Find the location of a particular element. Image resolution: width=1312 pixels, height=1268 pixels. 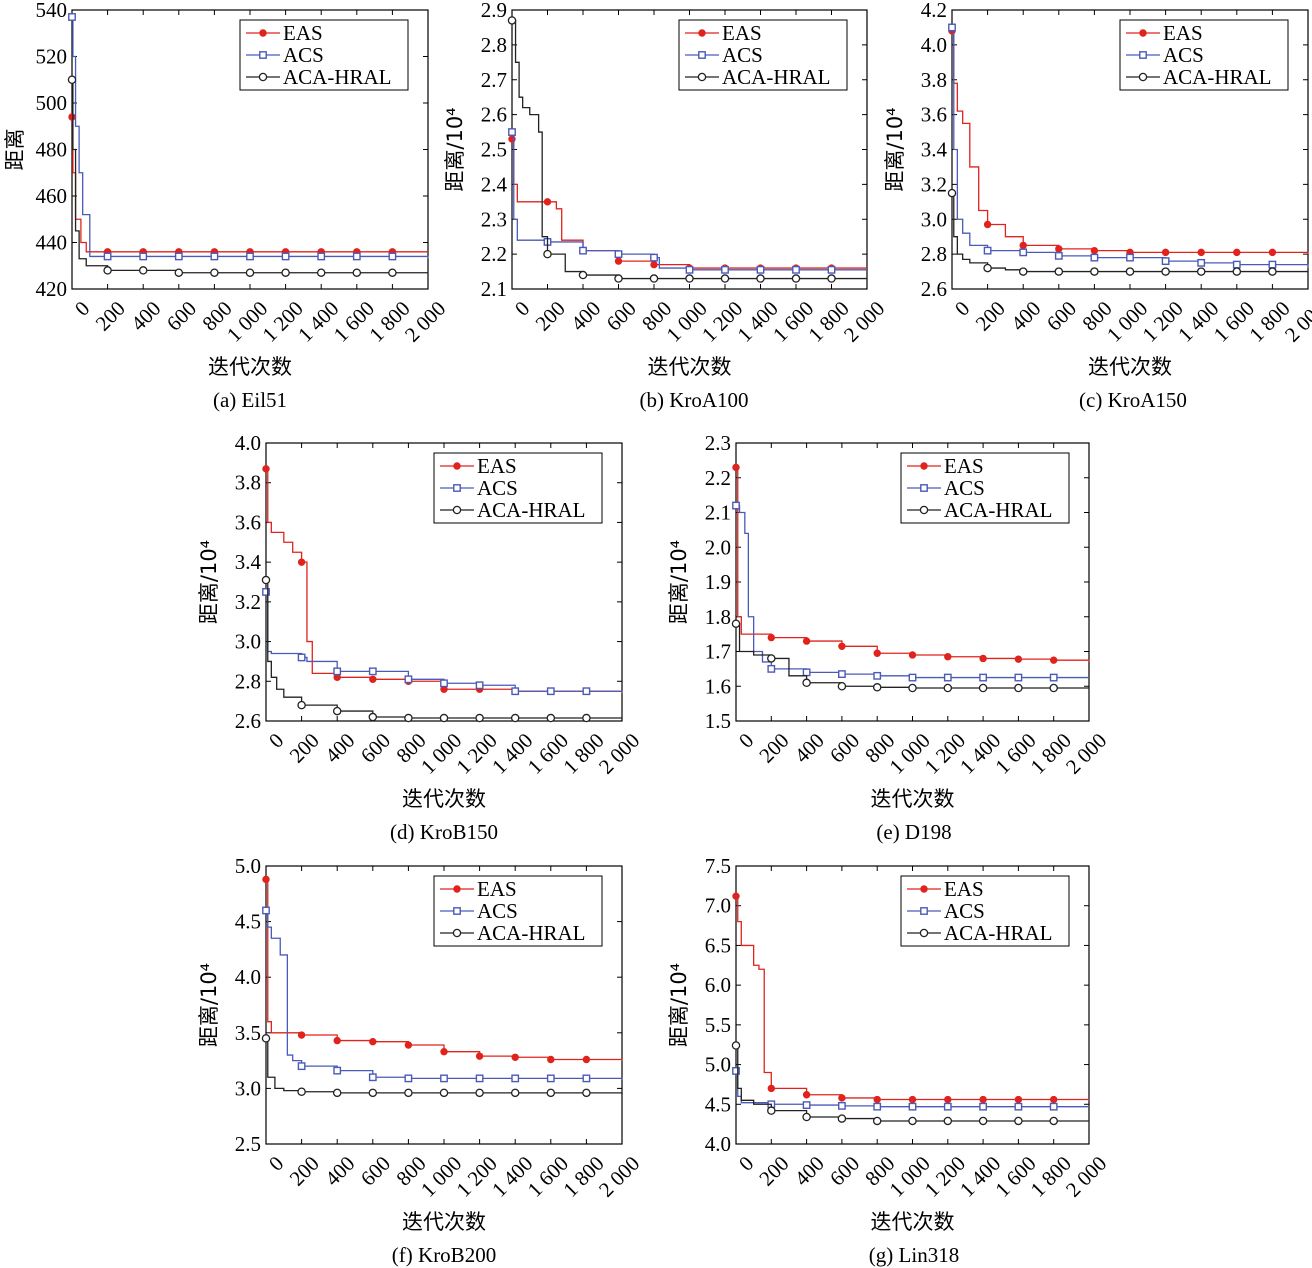

y-tick-label: 3.0 is located at coordinates (934, 219).